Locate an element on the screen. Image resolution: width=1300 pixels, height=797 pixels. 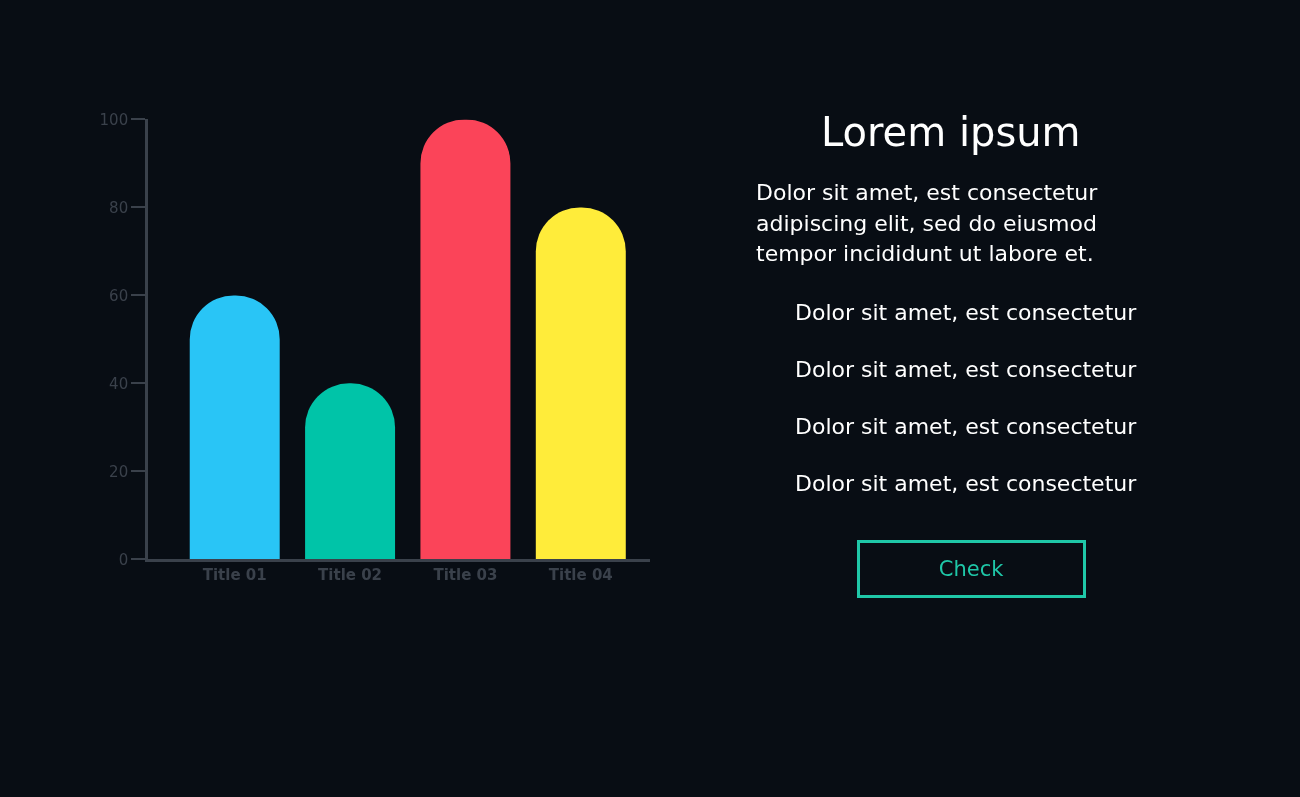
text: Lorem ipsum is located at coordinates (951, 132).